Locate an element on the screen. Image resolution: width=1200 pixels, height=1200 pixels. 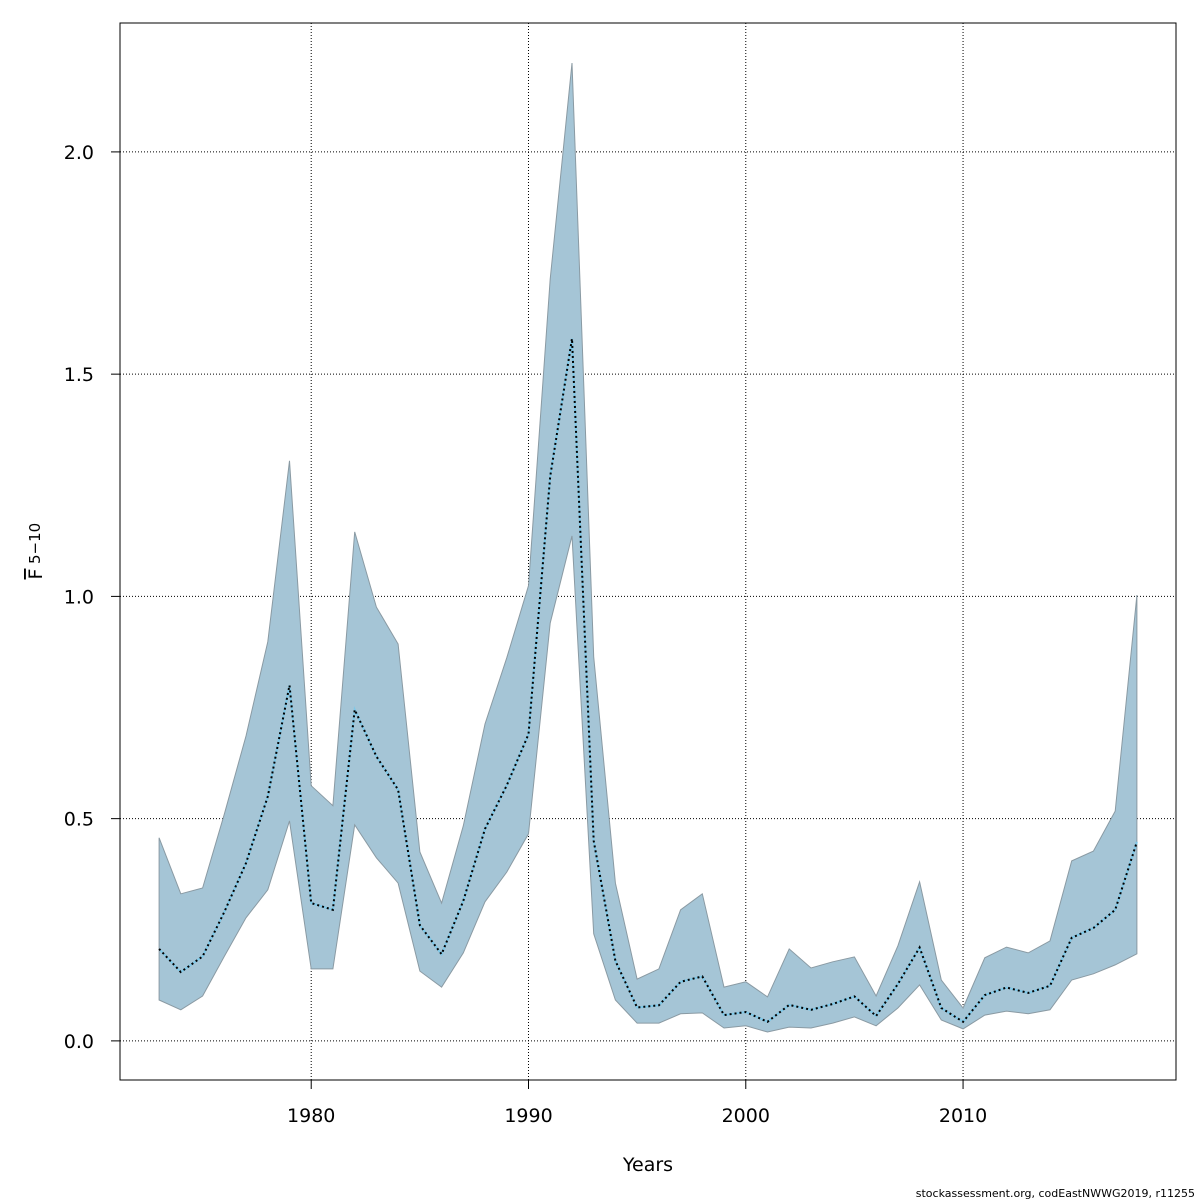
x-tick-label: 1990 is located at coordinates (528, 1116).